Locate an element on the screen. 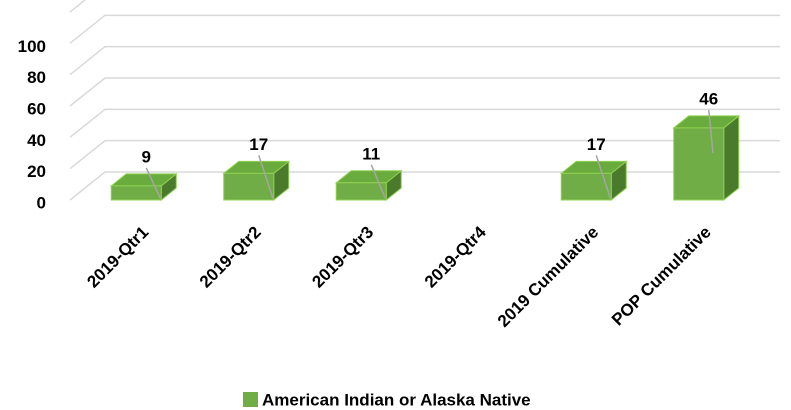  y-tick-label: 80 is located at coordinates (36, 77).